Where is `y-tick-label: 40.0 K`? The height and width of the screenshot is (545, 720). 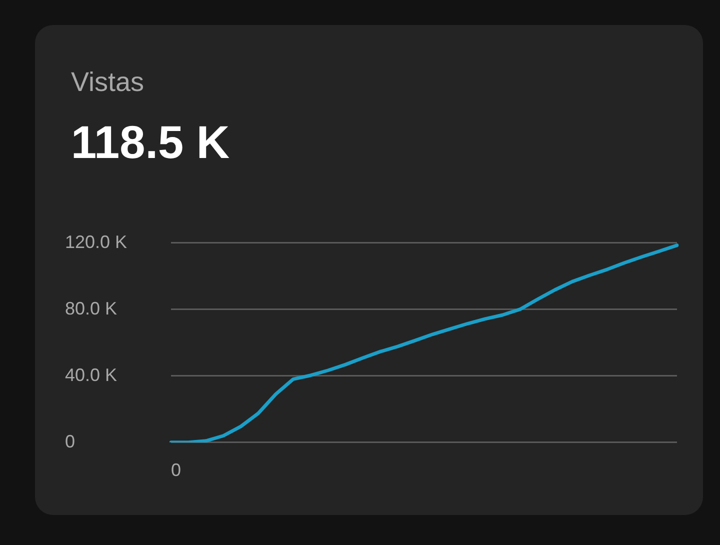 y-tick-label: 40.0 K is located at coordinates (91, 374).